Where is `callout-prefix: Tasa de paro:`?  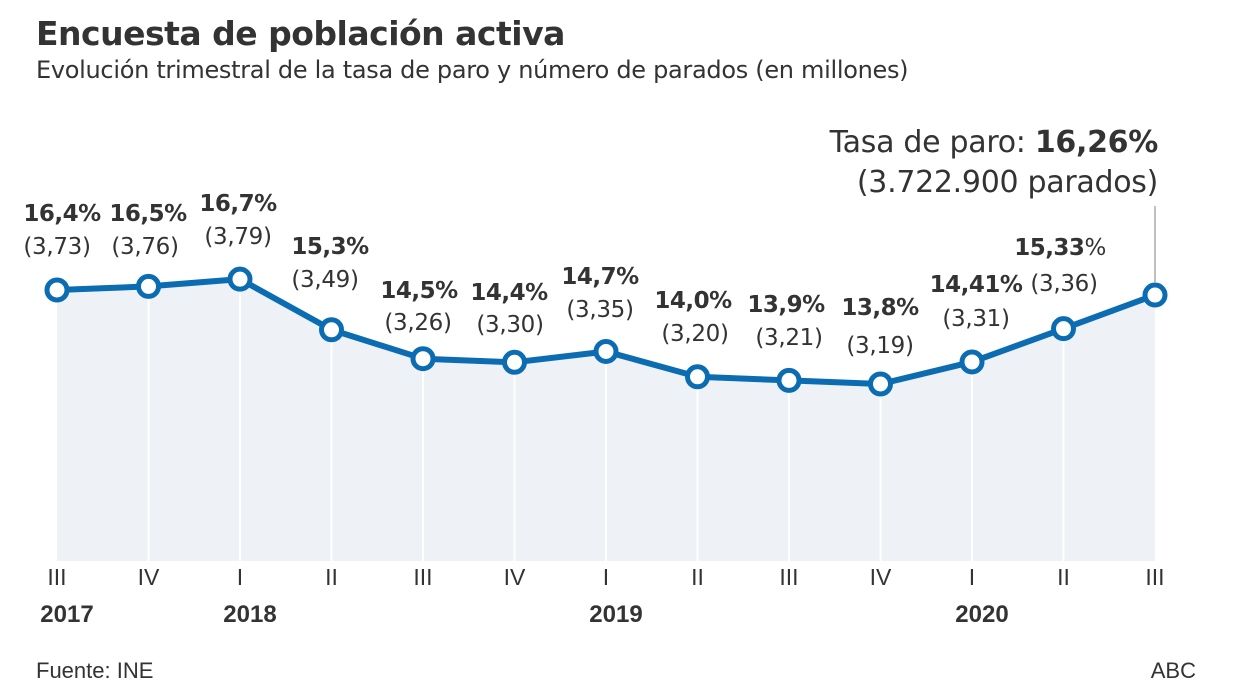
callout-prefix: Tasa de paro: is located at coordinates (932, 142).